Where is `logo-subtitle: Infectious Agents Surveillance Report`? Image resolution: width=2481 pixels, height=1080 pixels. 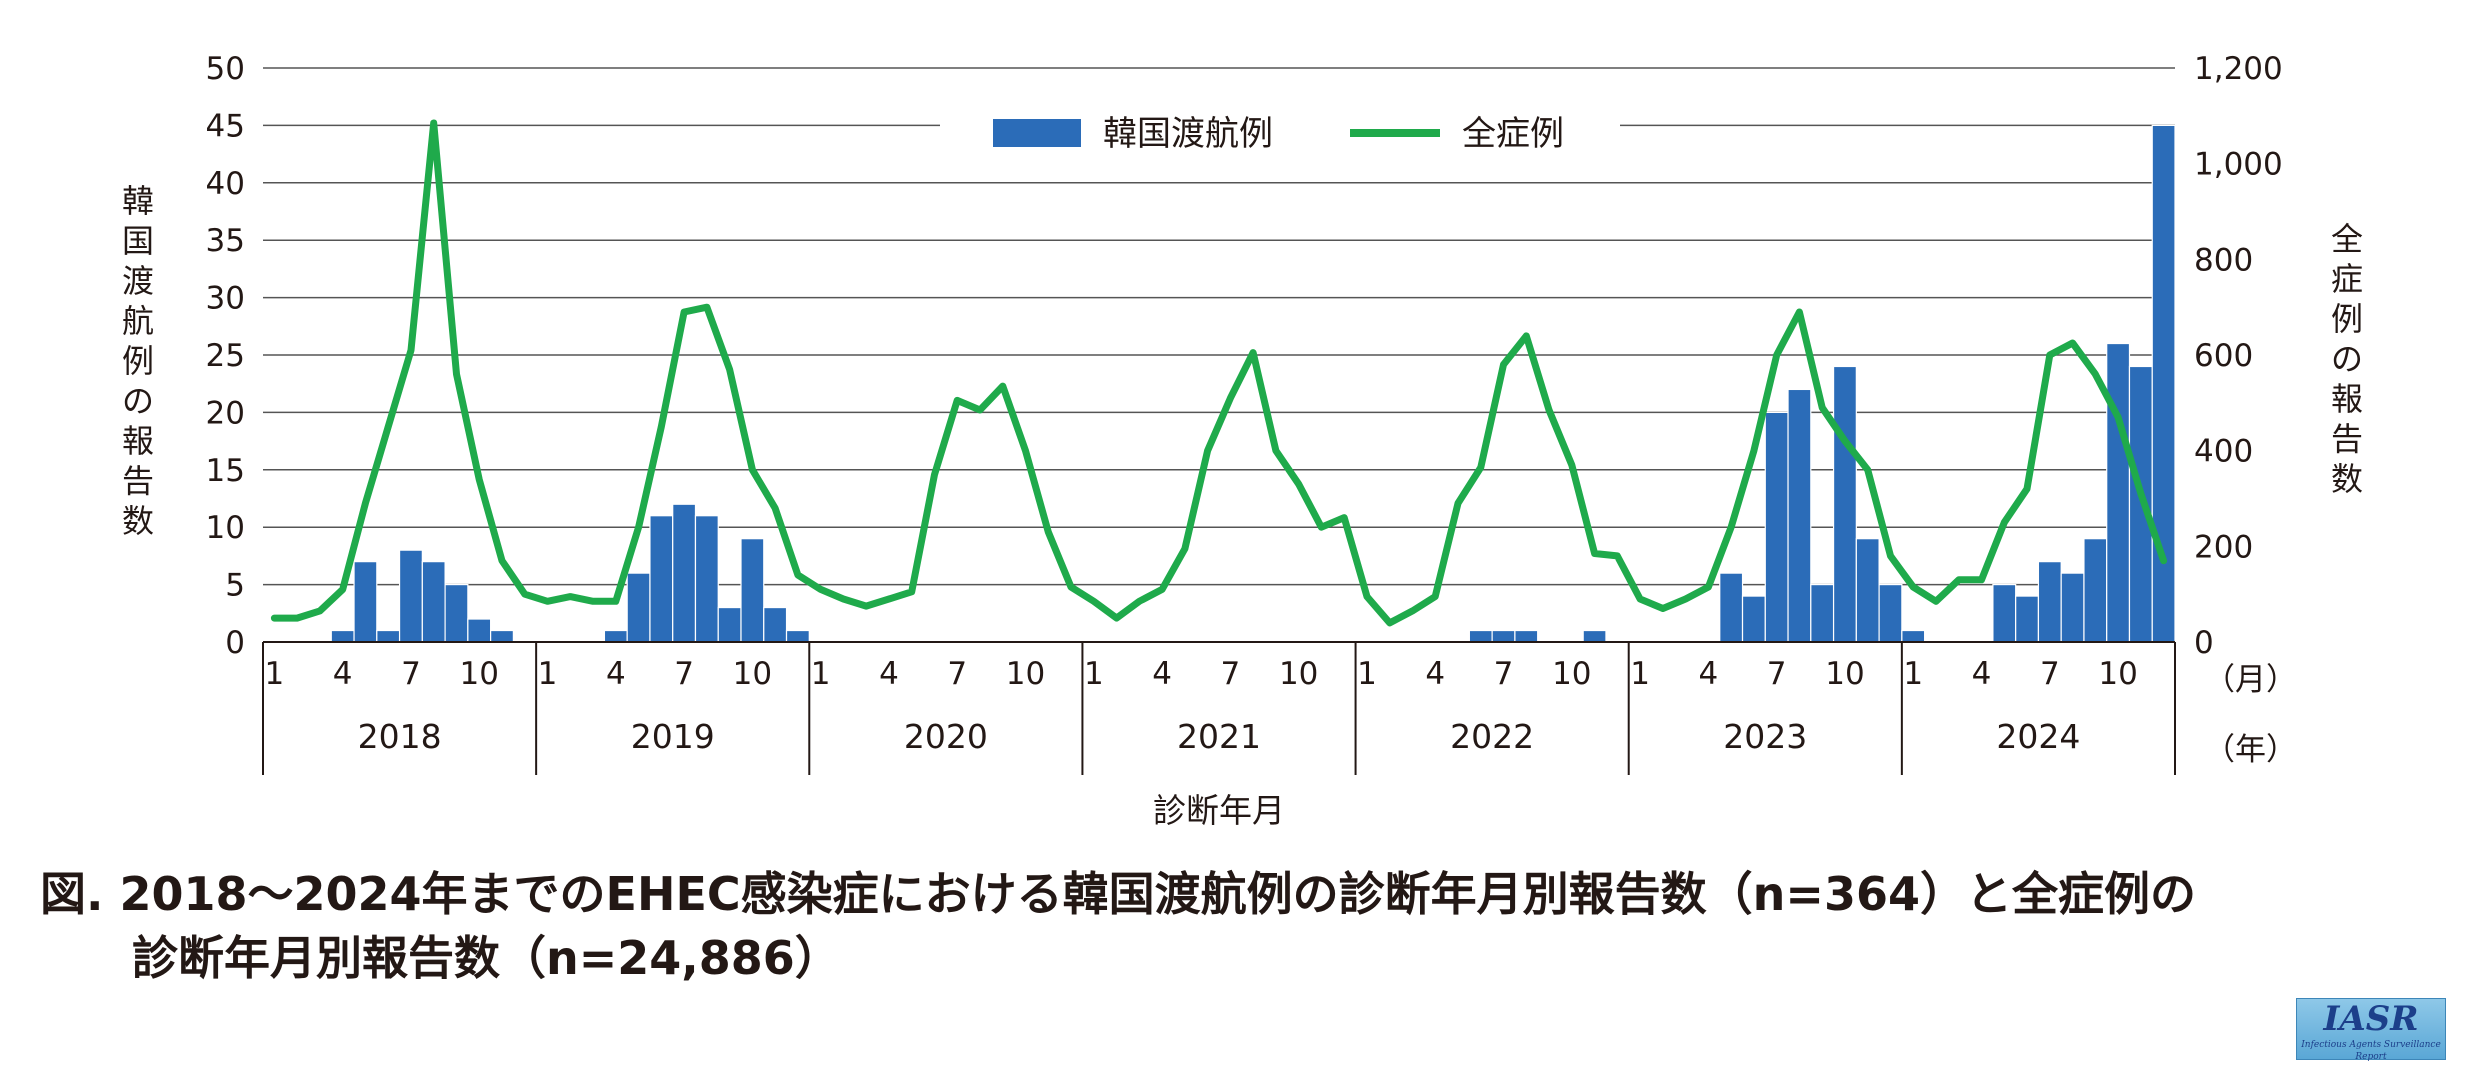
logo-subtitle: Infectious Agents Surveillance Report is located at coordinates (2371, 1051).